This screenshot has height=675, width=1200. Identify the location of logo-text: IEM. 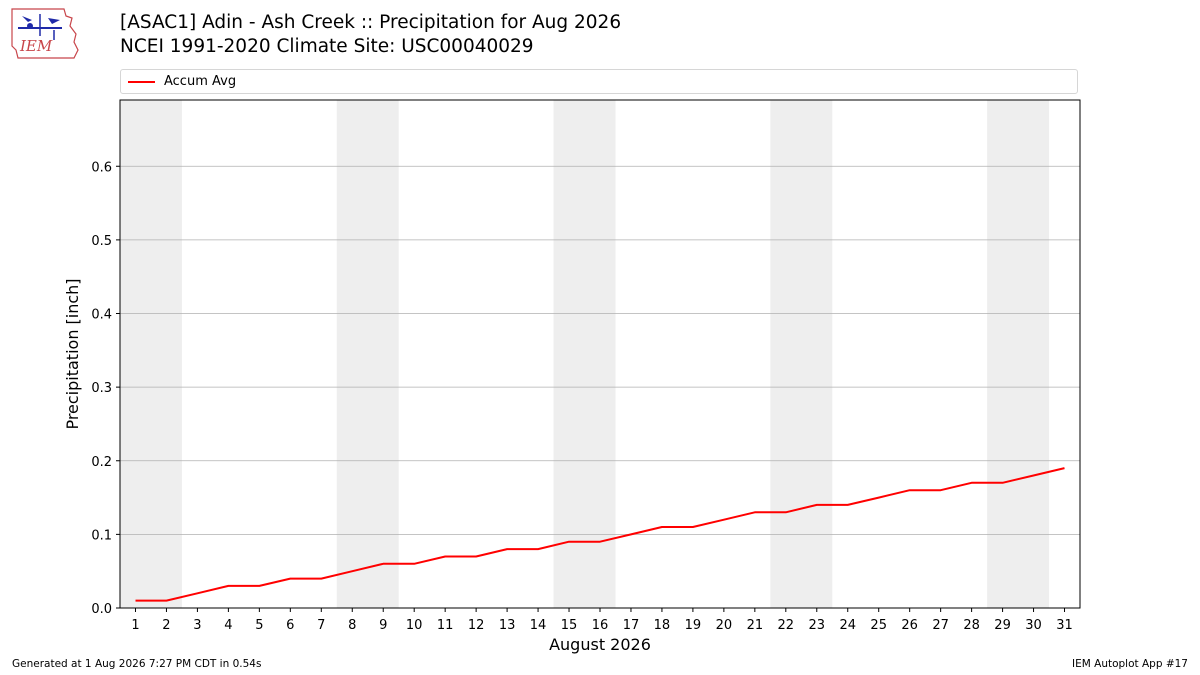
(36, 46).